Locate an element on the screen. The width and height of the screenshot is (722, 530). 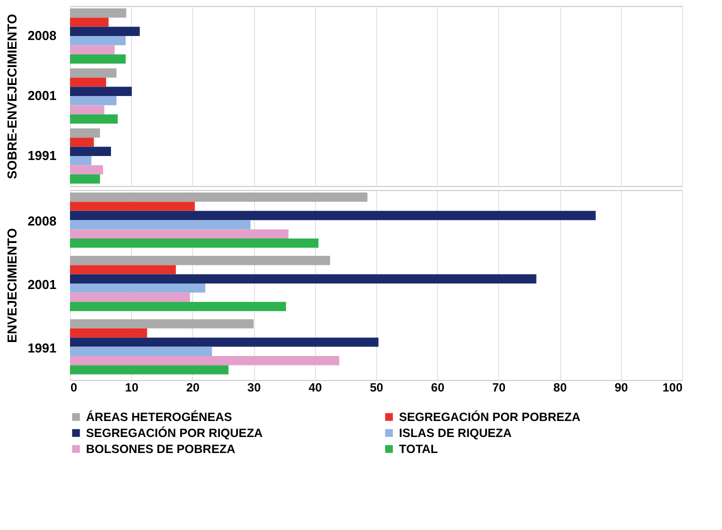
legend-label: SEGREGACIÓN POR RIQUEZA is located at coordinates (175, 433).